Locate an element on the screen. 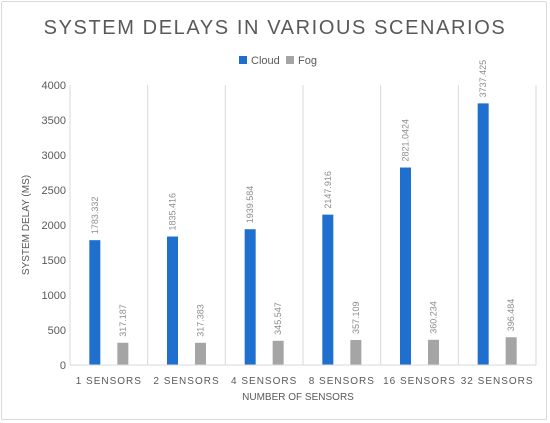 This screenshot has height=423, width=550. legend-swatch-fog is located at coordinates (290, 60).